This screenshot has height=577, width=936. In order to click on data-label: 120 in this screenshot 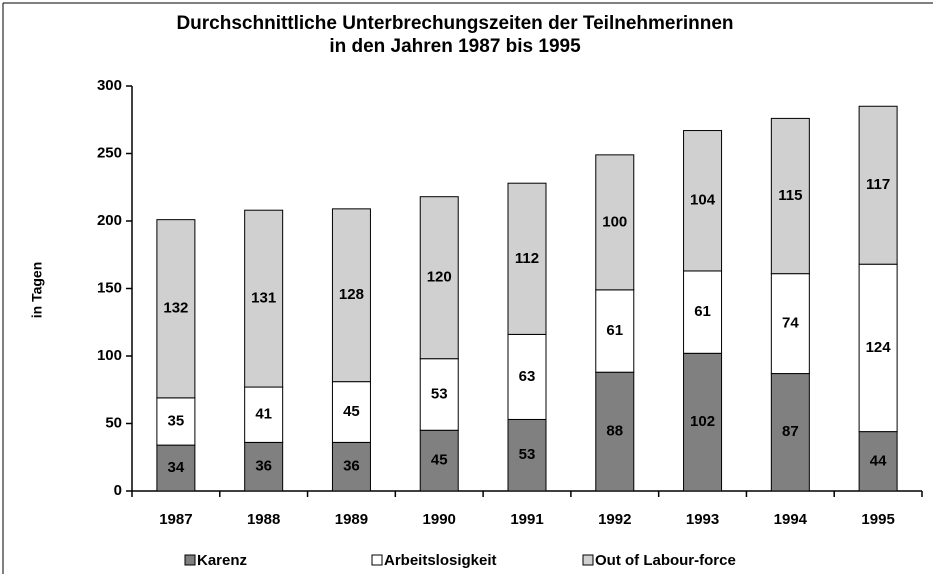, I will do `click(439, 277)`.